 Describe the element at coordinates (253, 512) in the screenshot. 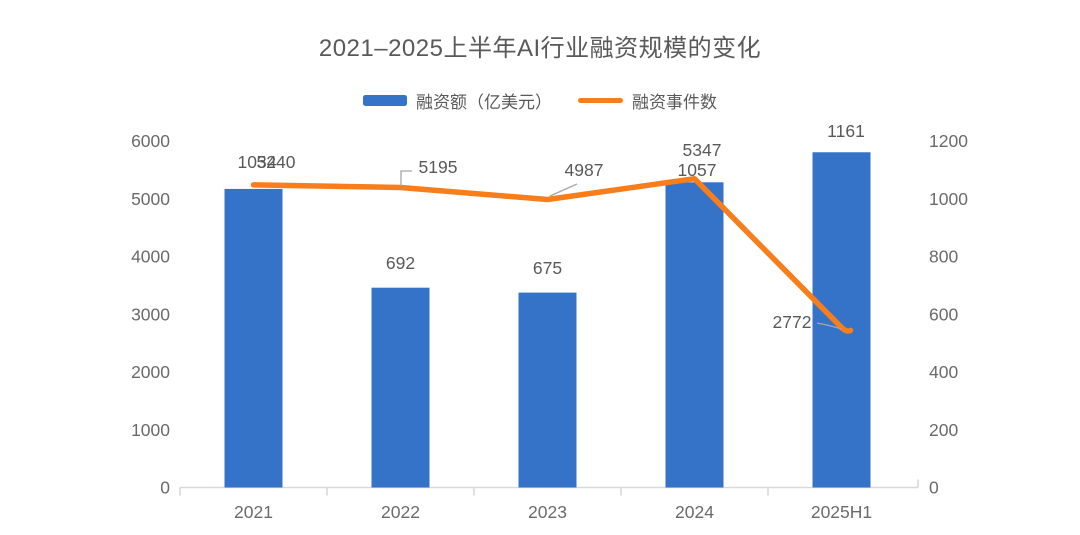

I see `x-axis-category-label: 2021` at that location.